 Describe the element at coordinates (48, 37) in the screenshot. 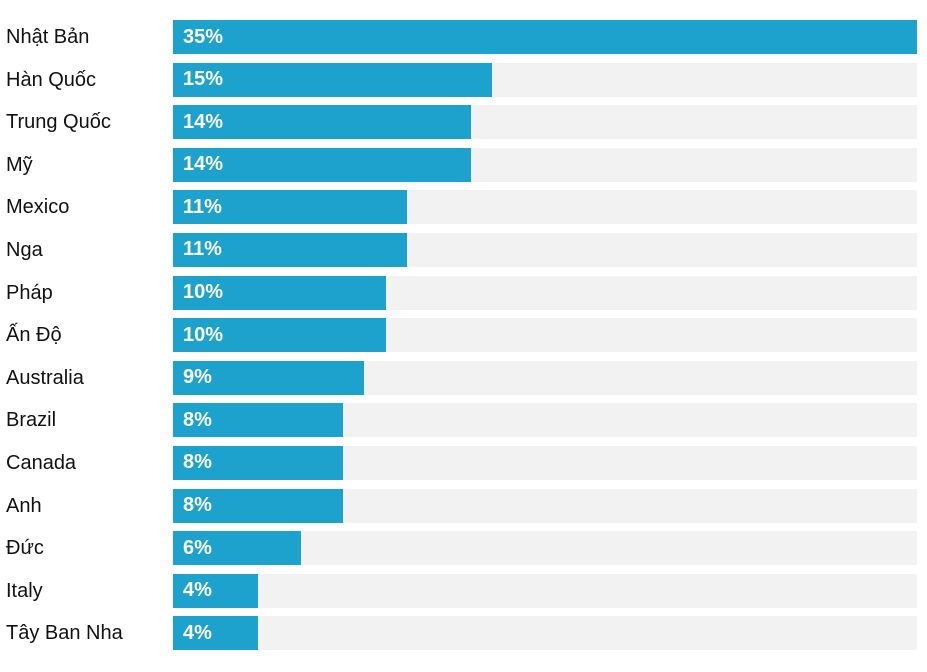

I see `category-label: Nhật Bản` at that location.